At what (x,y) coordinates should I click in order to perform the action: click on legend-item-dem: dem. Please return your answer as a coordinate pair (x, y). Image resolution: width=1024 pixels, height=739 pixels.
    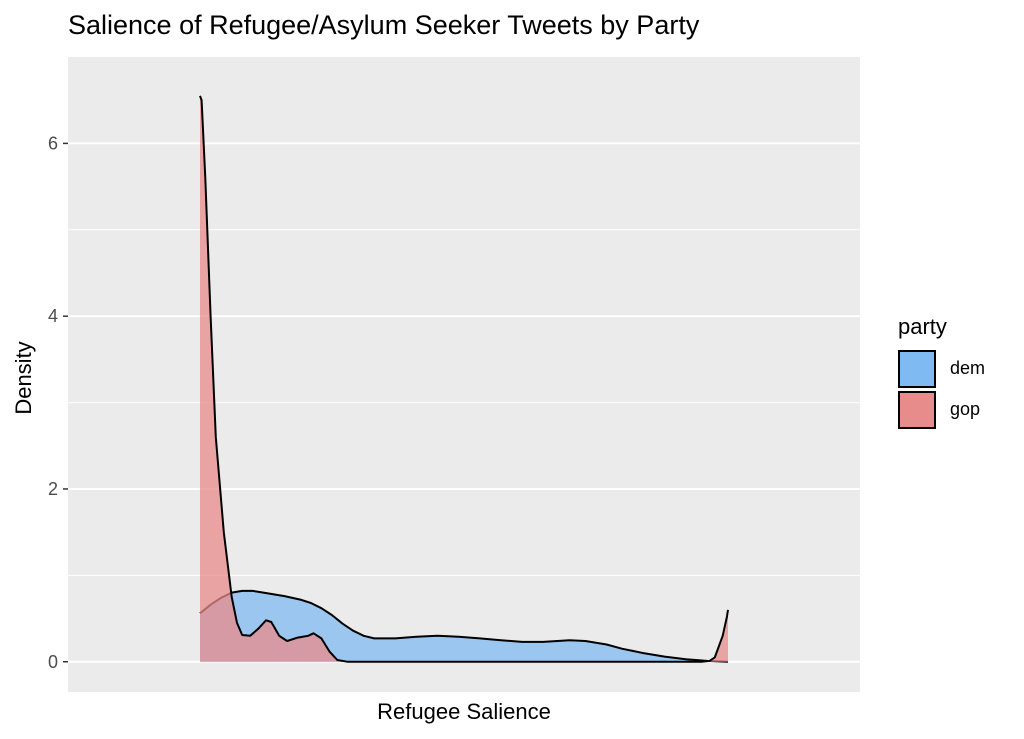
    Looking at the image, I should click on (941, 368).